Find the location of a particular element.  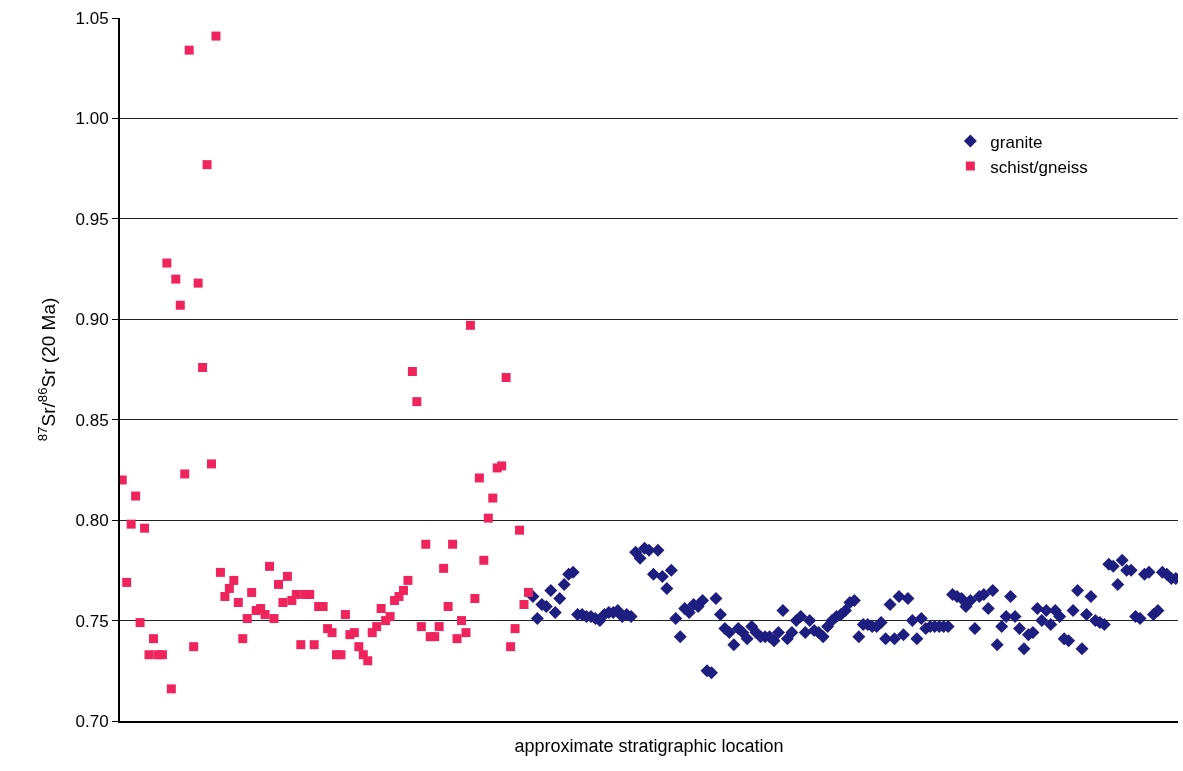

y-tick-label: 0.85 is located at coordinates (92, 420).